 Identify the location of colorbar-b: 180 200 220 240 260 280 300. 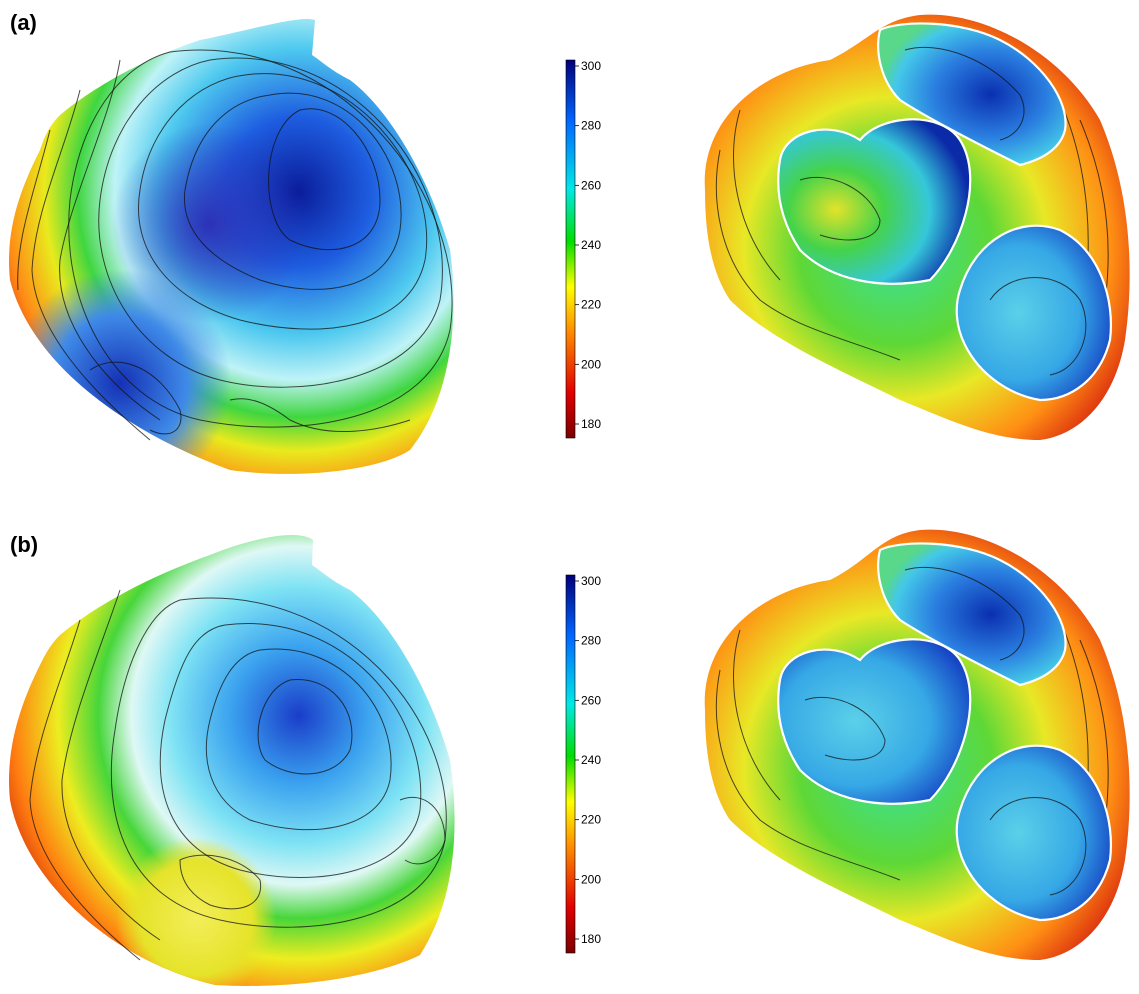
(583, 764).